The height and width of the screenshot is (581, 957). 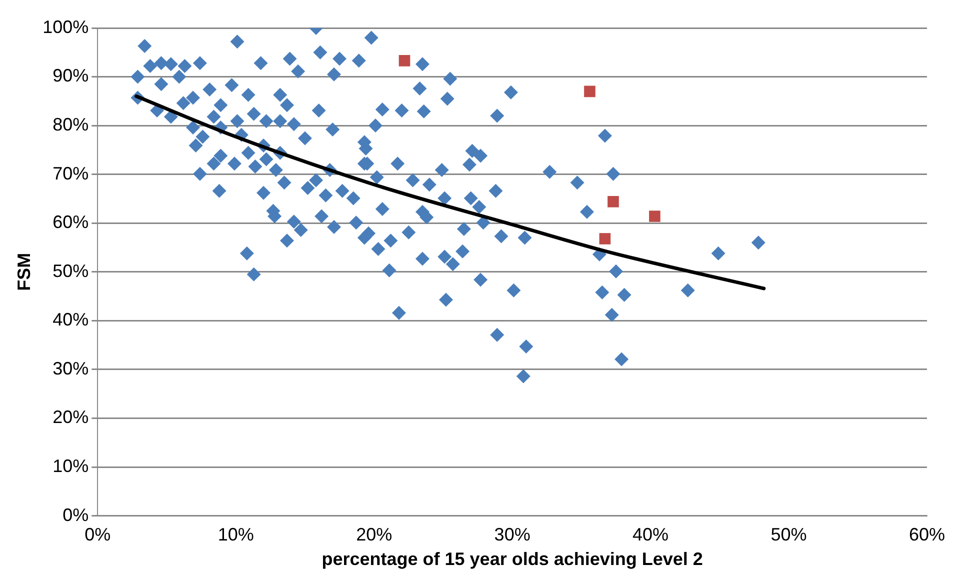 What do you see at coordinates (70, 270) in the screenshot?
I see `y-tick-label: 50%` at bounding box center [70, 270].